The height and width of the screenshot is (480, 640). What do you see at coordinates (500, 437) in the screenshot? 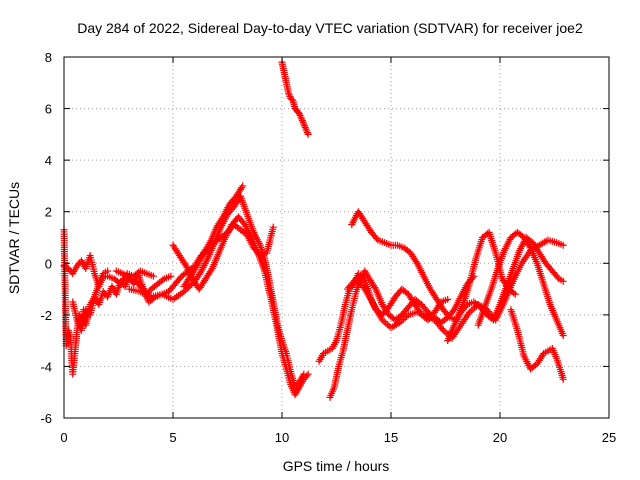
I see `x-tick-label: 20` at bounding box center [500, 437].